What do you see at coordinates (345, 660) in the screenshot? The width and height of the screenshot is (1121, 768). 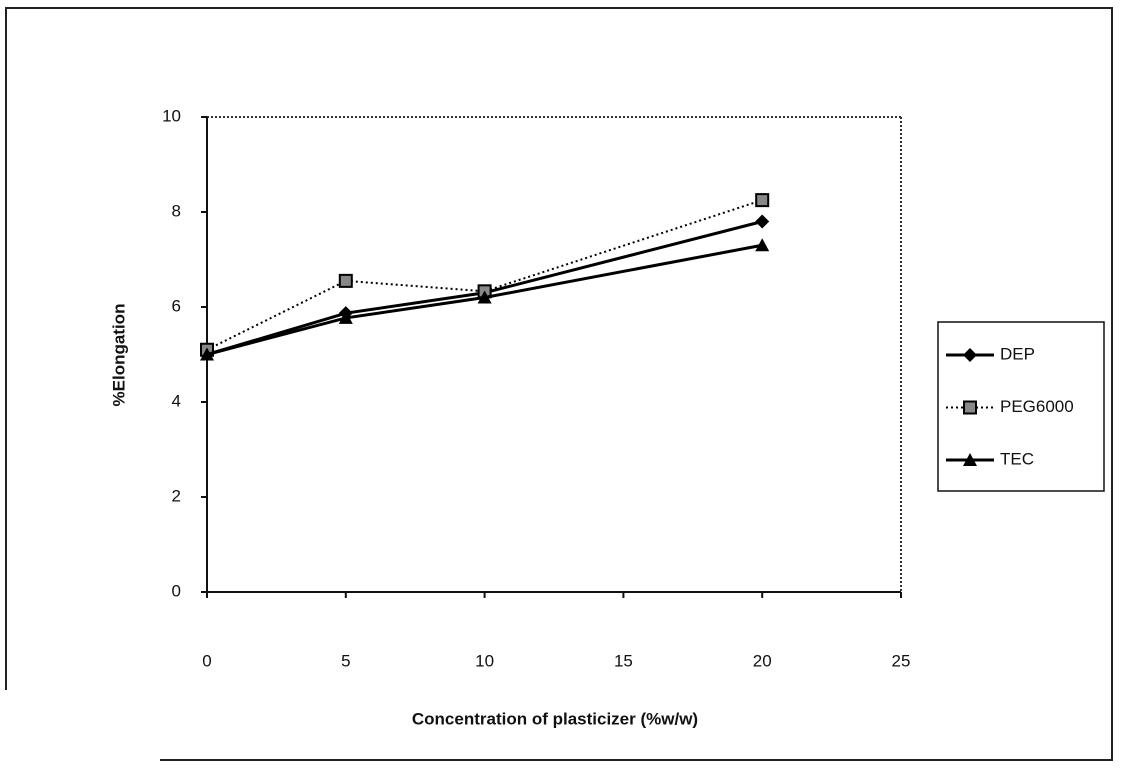 I see `x-tick-label: 5` at bounding box center [345, 660].